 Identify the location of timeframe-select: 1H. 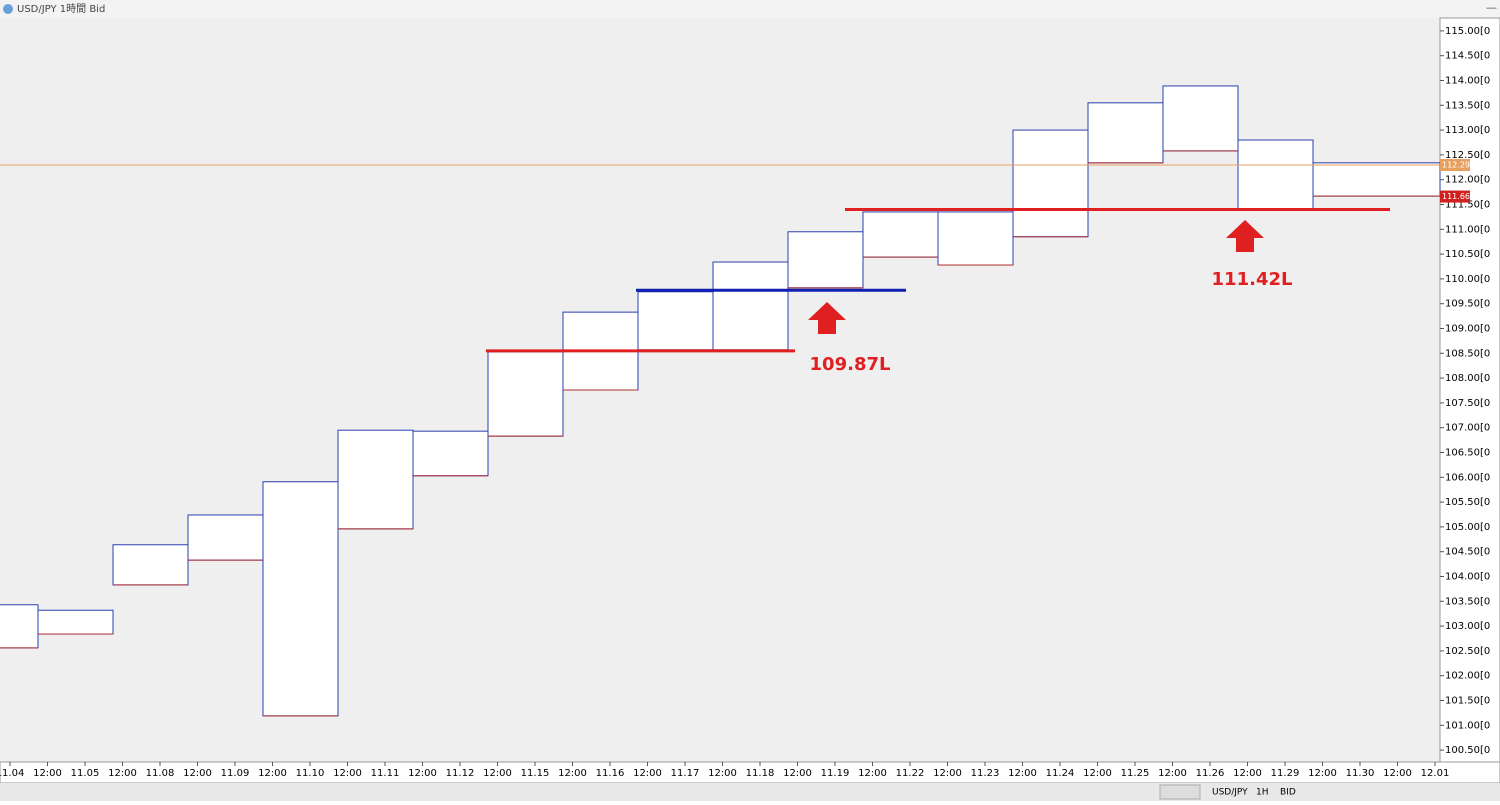
(1262, 793).